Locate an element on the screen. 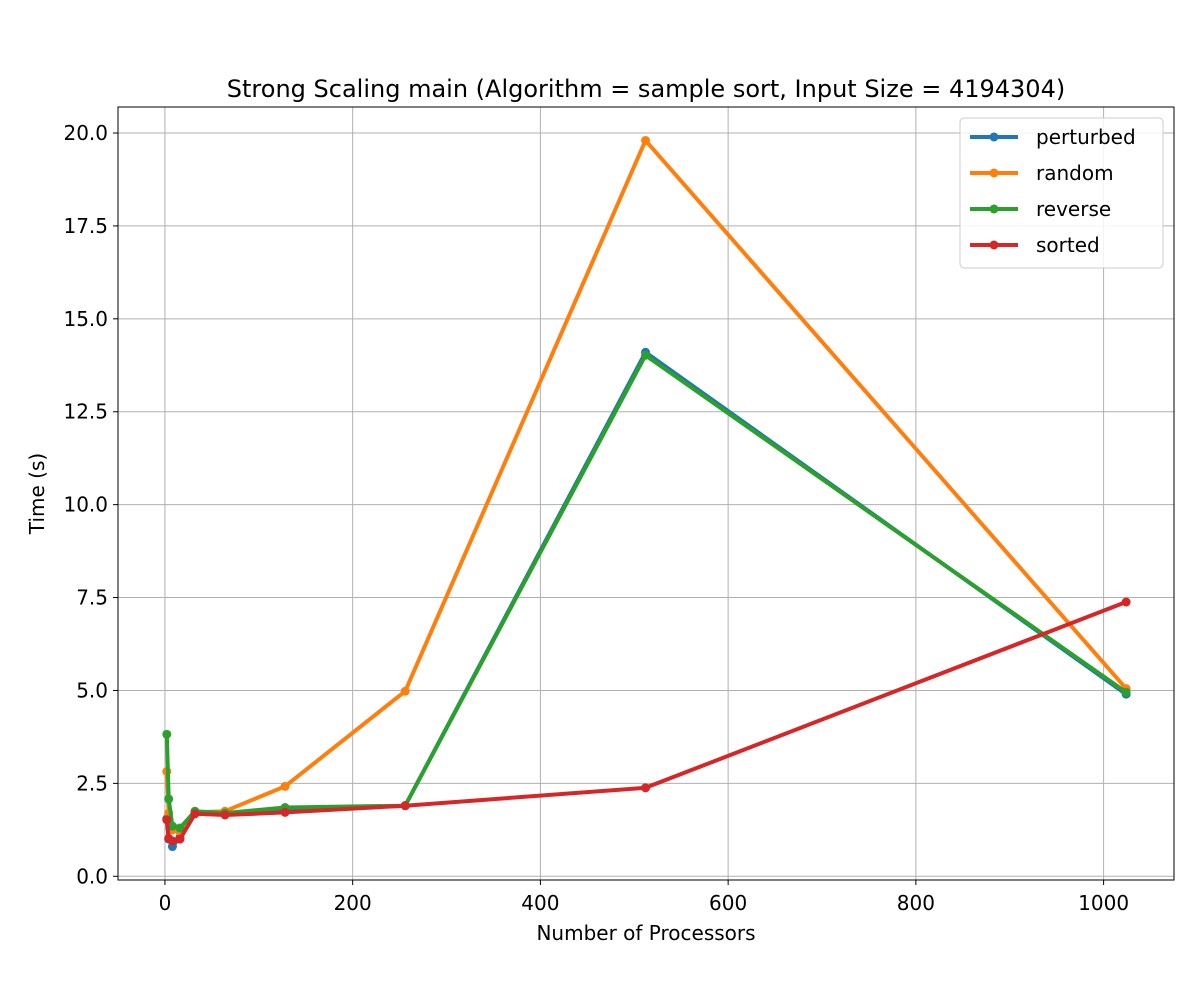  y-tick-label: 7.5 is located at coordinates (92, 598).